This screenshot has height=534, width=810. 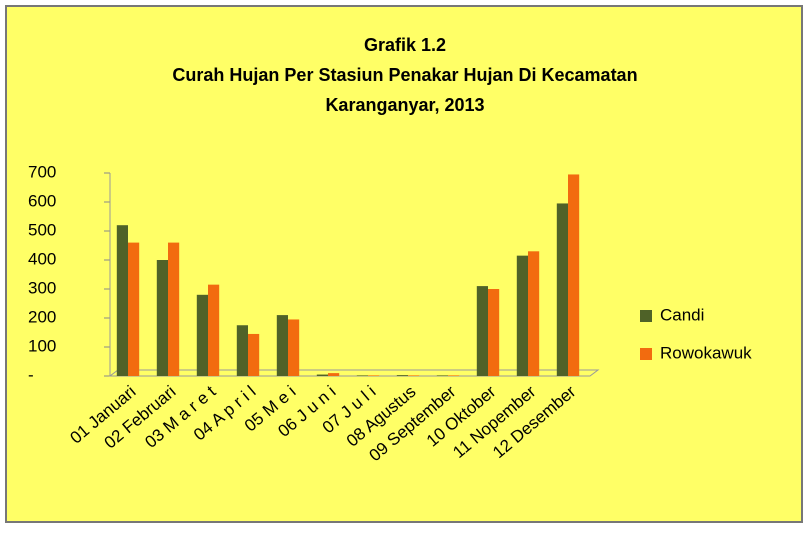 I want to click on y-tick-label: 100, so click(x=42, y=345).